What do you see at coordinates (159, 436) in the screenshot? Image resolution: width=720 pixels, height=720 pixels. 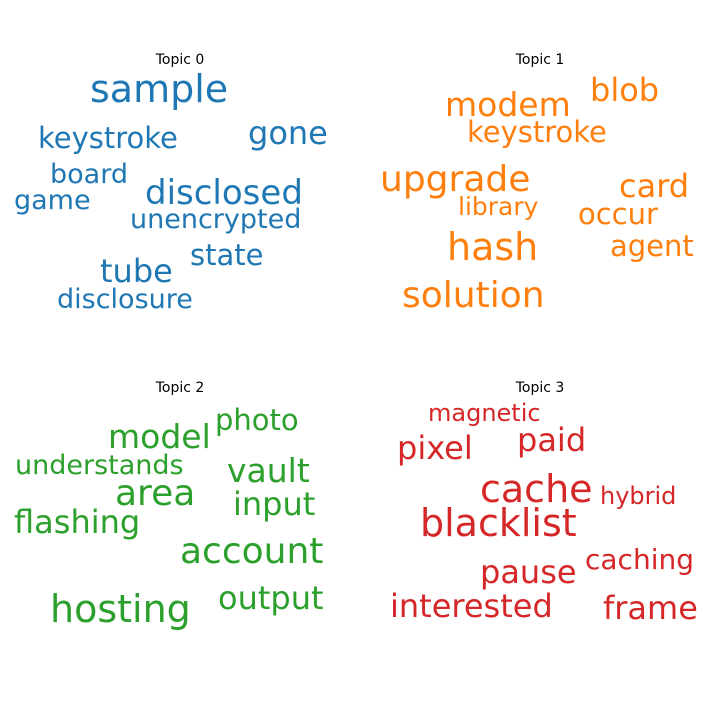 I see `cloud-word: model` at bounding box center [159, 436].